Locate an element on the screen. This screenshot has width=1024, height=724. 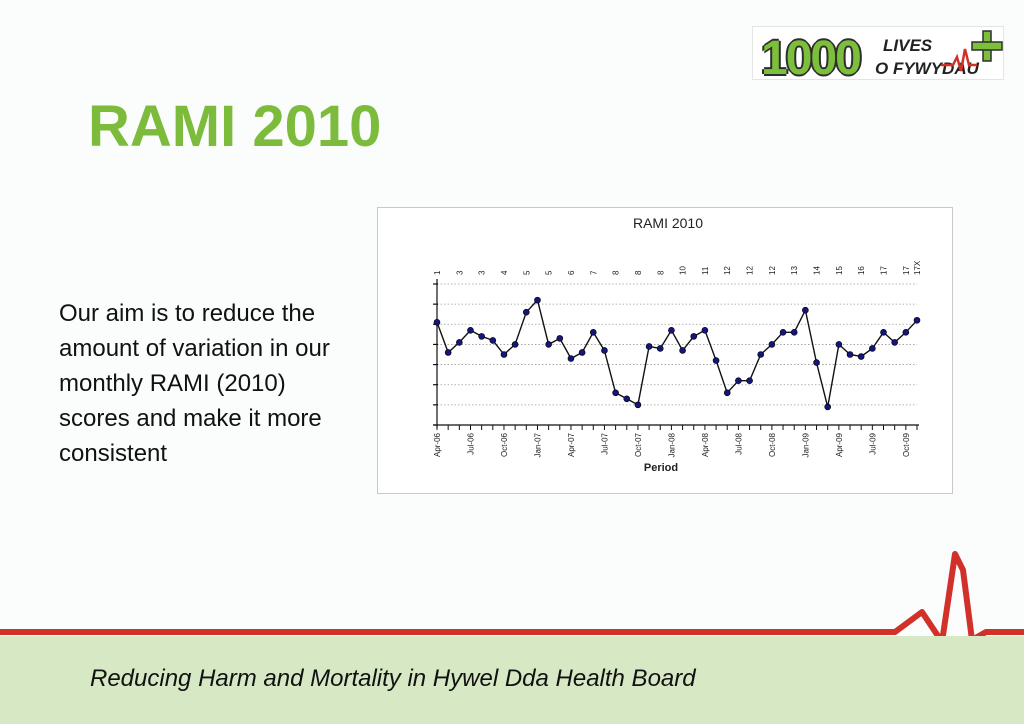
footer-band is located at coordinates (512, 680).